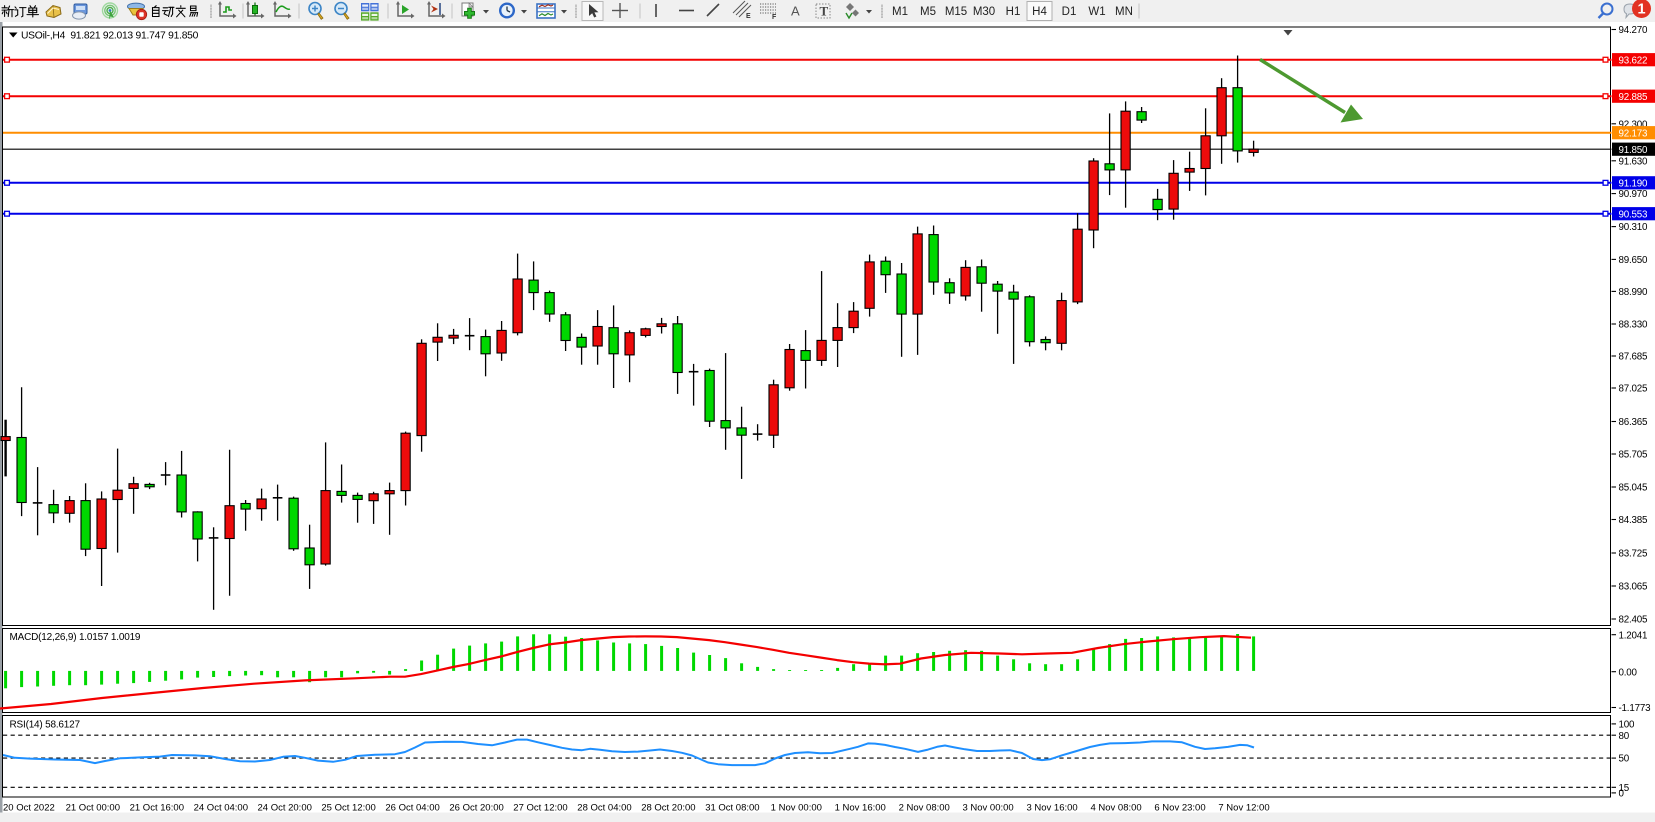 The height and width of the screenshot is (822, 1655). Describe the element at coordinates (1179, 807) in the screenshot. I see `svg-text: 6 Nov 23:00` at that location.